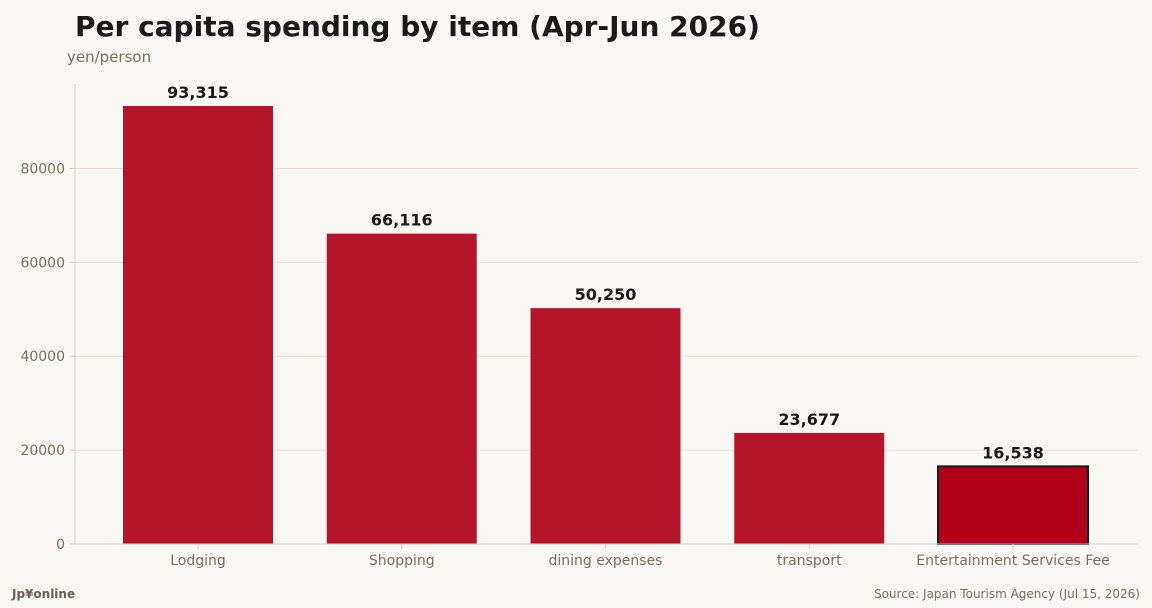 This screenshot has height=608, width=1152. What do you see at coordinates (809, 561) in the screenshot?
I see `x-tick-label: transport` at bounding box center [809, 561].